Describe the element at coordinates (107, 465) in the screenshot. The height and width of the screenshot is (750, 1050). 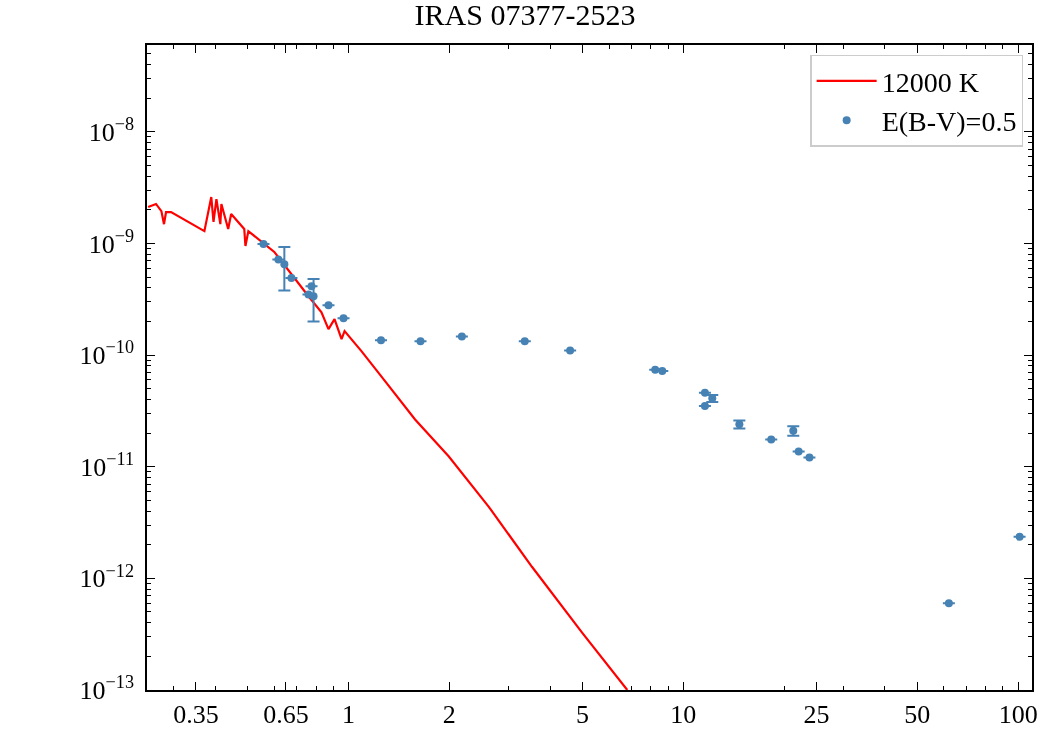
I see `y-tick-label: 10$^{−11}$` at that location.